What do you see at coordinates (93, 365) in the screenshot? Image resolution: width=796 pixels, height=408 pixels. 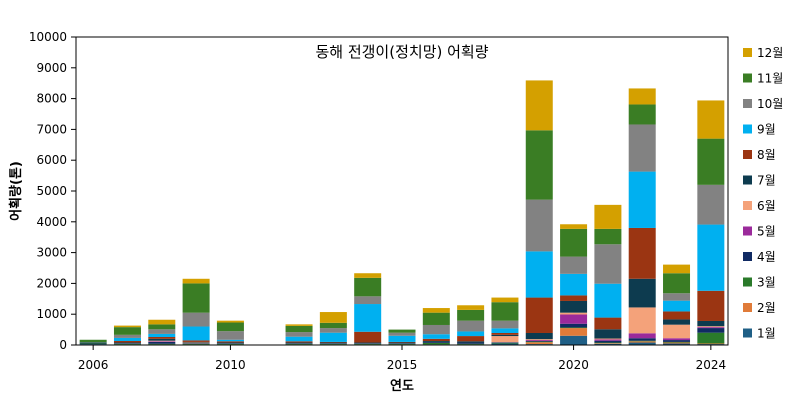 I see `x-tick-label: 2006` at bounding box center [93, 365].